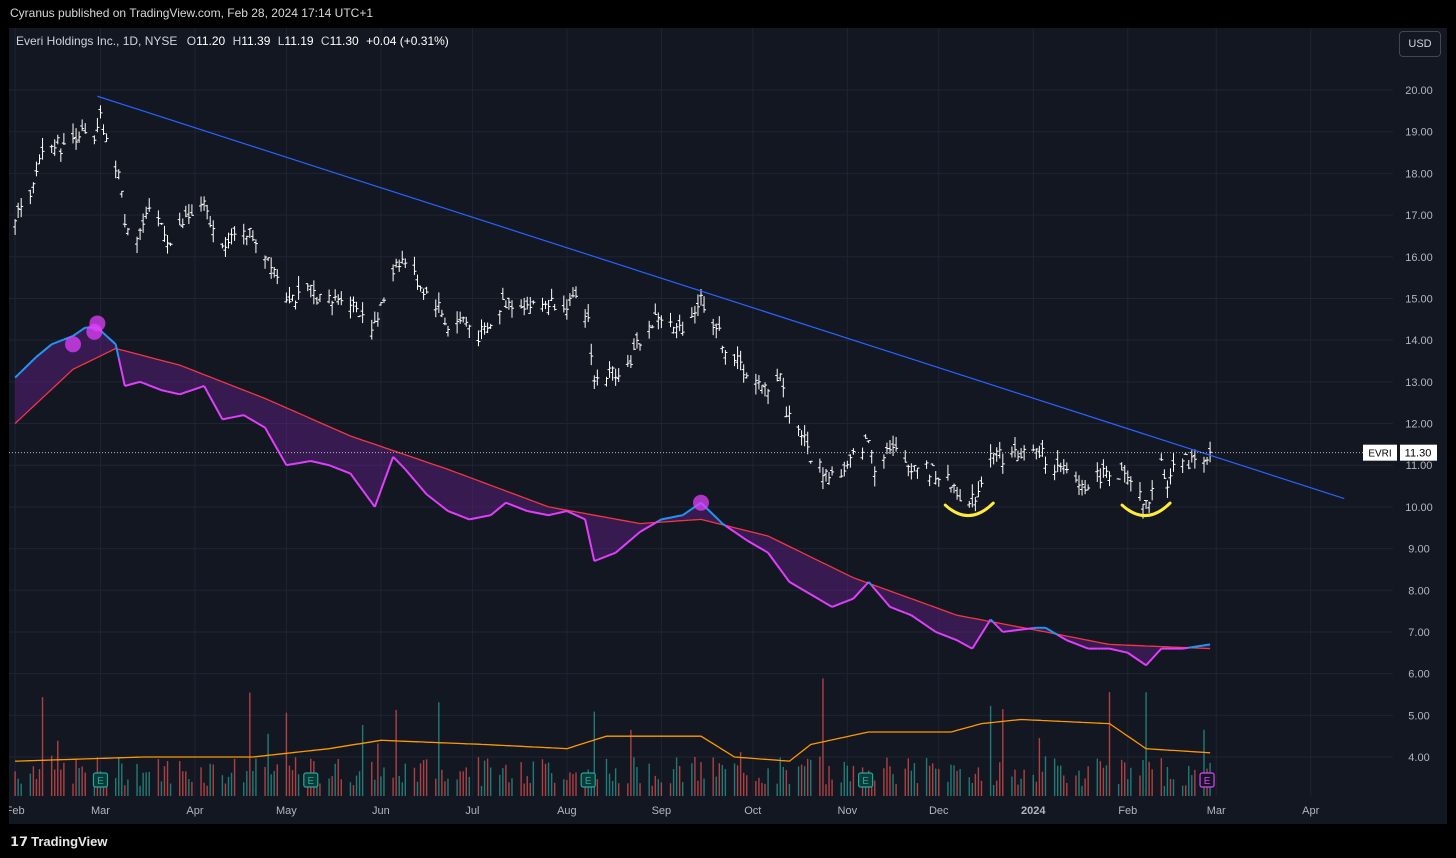 The height and width of the screenshot is (858, 1456). I want to click on tradingview-brand: 𝟭𝟳 TradingView, so click(58, 842).